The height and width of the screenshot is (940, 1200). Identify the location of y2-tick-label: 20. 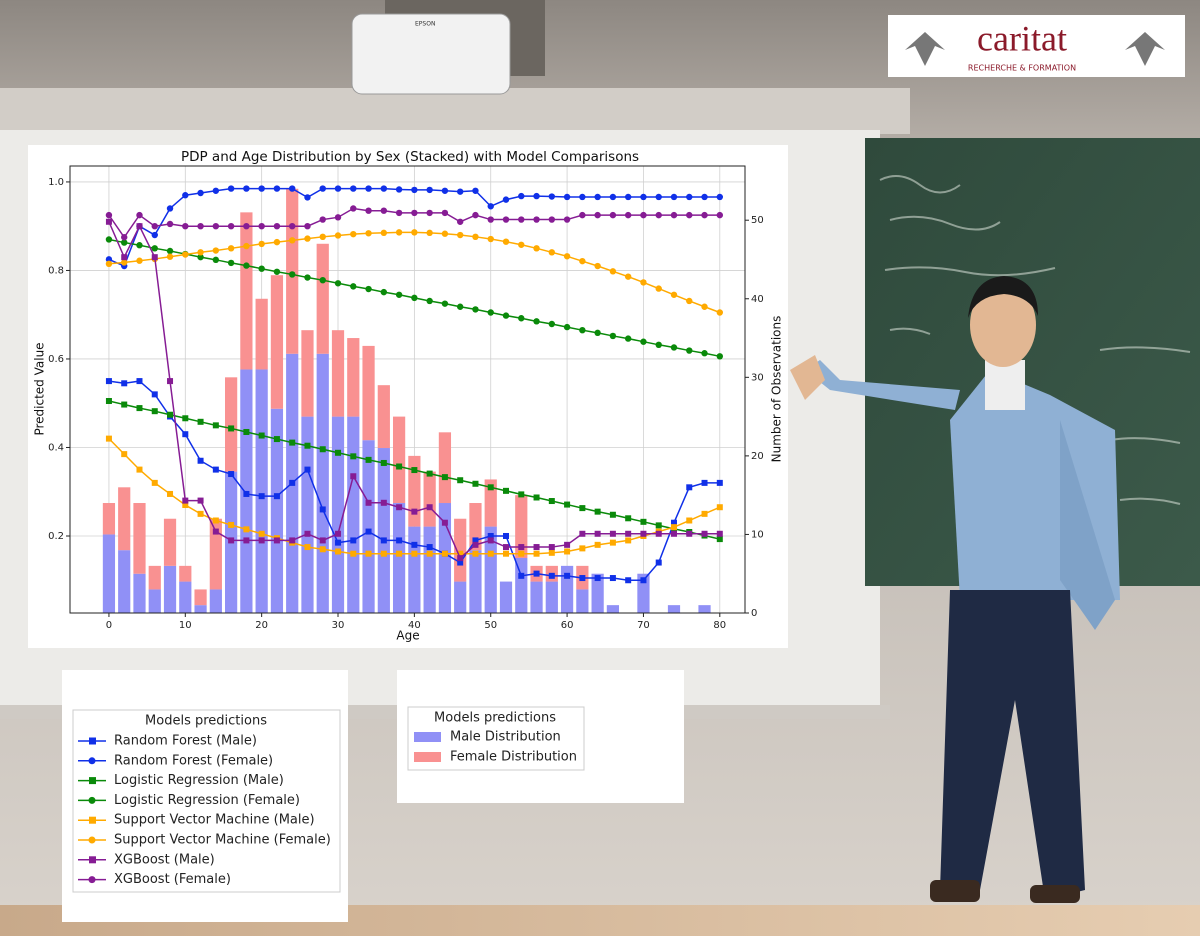
(757, 456).